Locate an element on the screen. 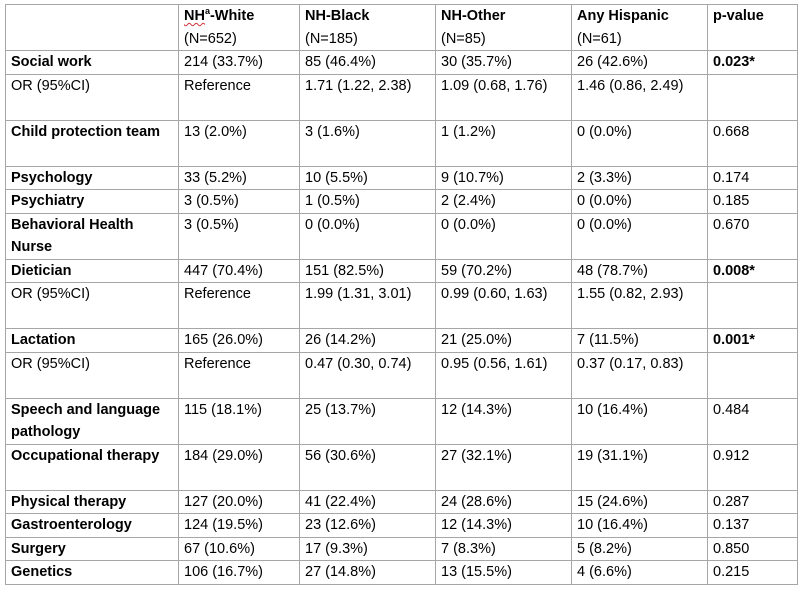 The image size is (800, 601). cell-nh-black: 27 (14.8%) is located at coordinates (367, 572).